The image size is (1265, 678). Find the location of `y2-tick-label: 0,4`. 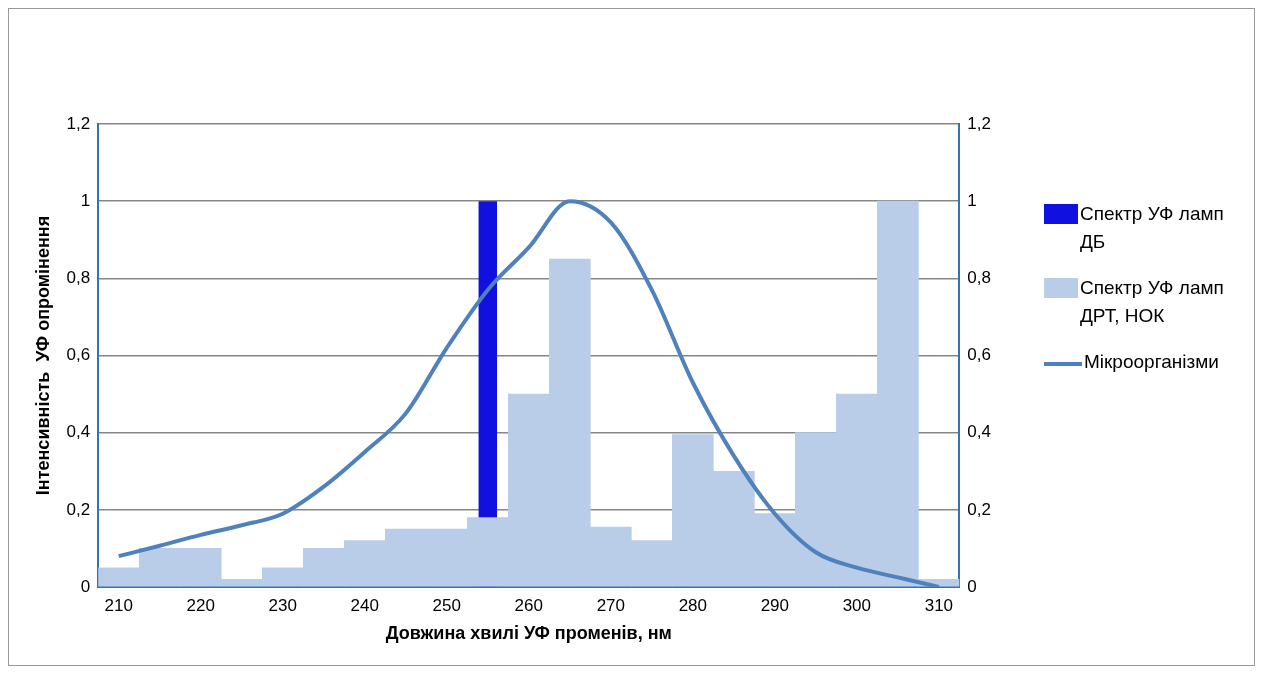

y2-tick-label: 0,4 is located at coordinates (979, 432).